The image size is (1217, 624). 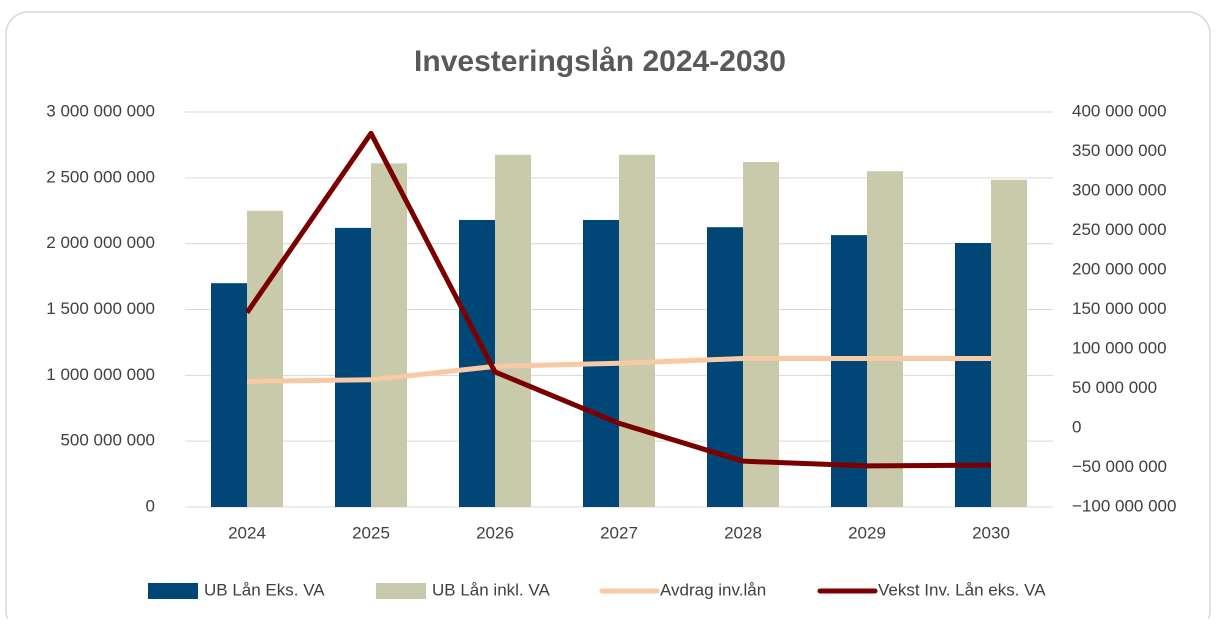 What do you see at coordinates (619, 532) in the screenshot?
I see `x-tick-label: 2027` at bounding box center [619, 532].